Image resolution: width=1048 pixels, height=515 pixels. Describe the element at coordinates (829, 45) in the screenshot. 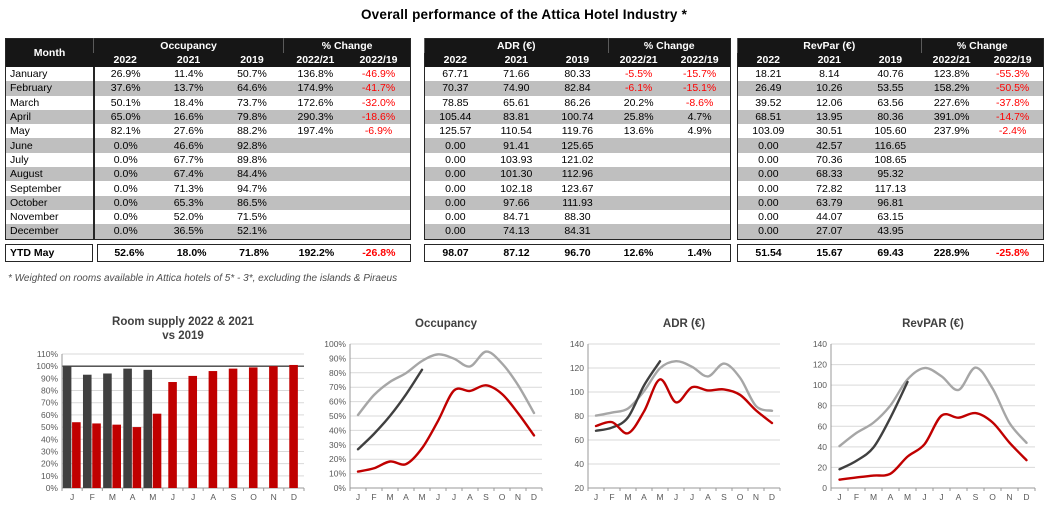

I see `metric-group-header: RevPar (€)` at that location.